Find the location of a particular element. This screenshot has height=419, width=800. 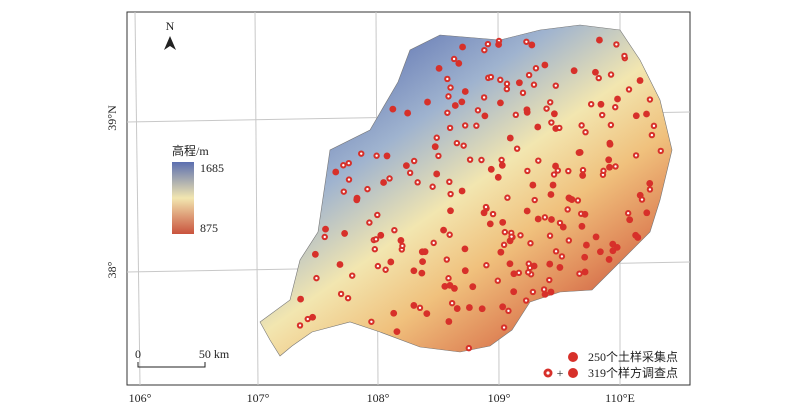

scale-start: 0 is located at coordinates (138, 354).